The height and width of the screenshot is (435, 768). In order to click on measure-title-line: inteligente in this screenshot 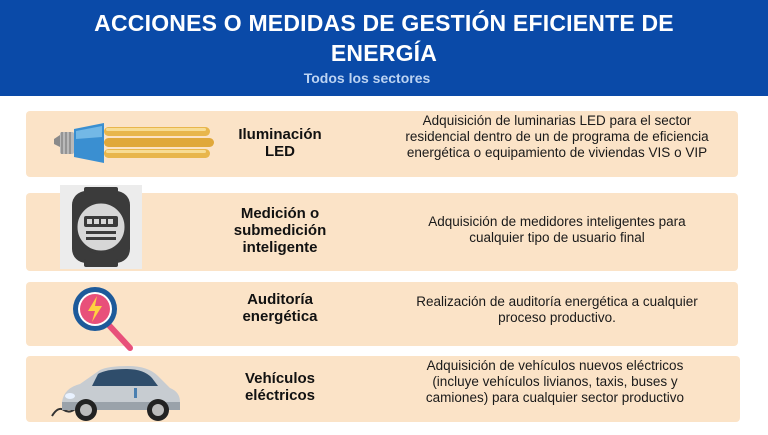, I will do `click(280, 247)`.